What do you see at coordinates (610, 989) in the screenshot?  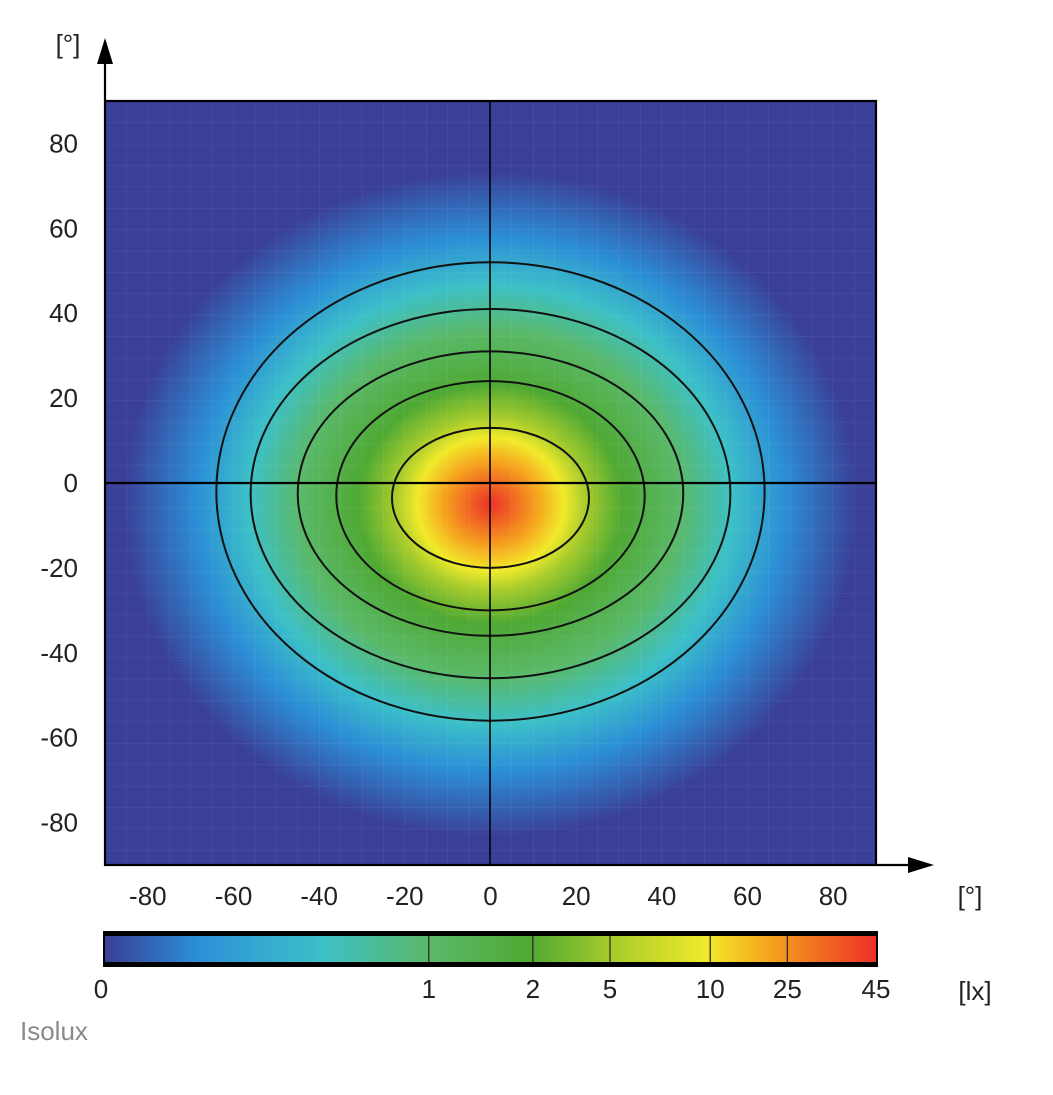 I see `colorbar-tick-label: 5` at bounding box center [610, 989].